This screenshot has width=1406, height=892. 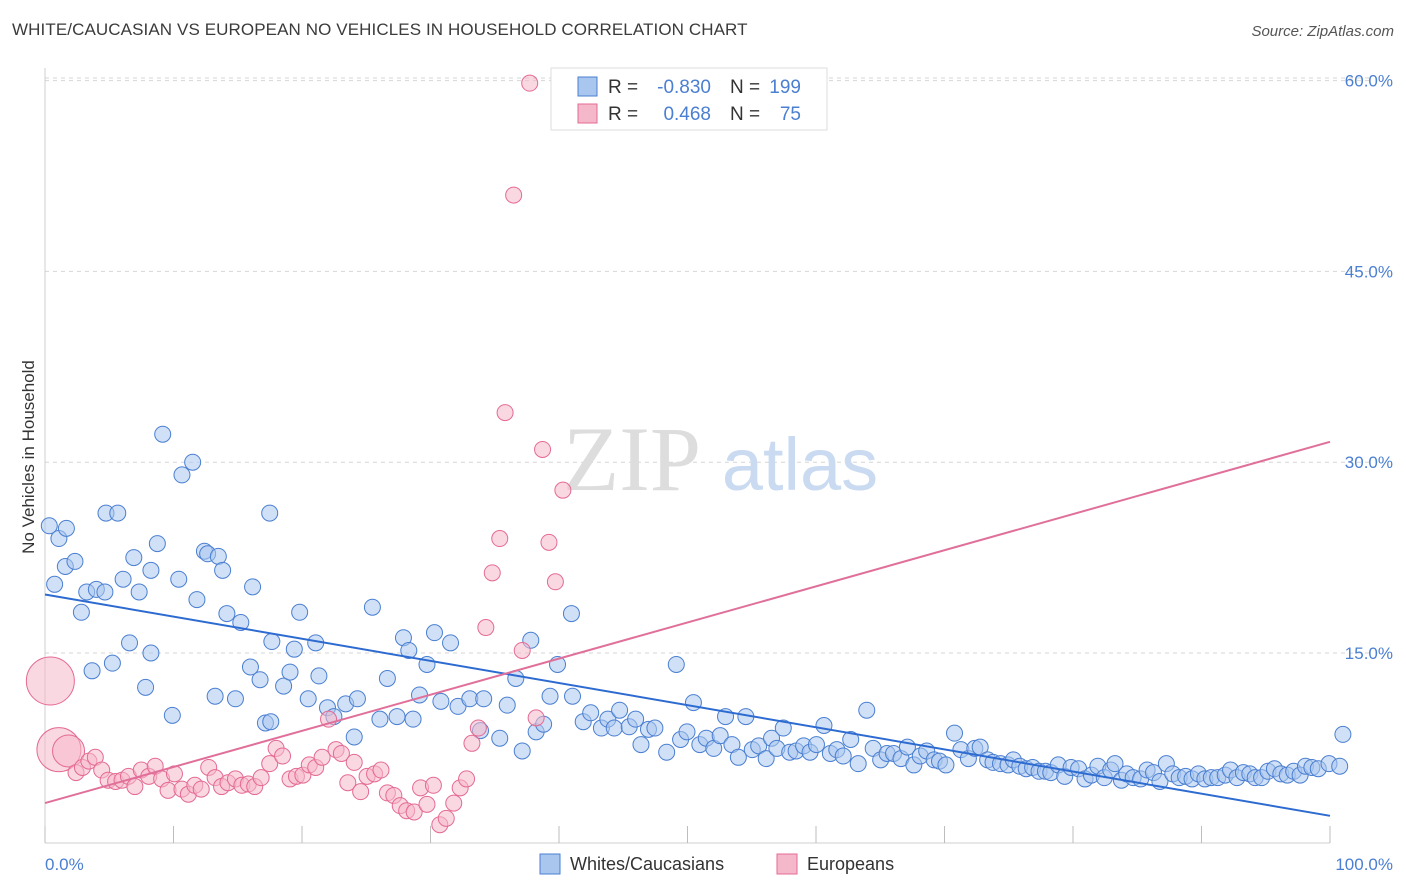 I want to click on stat-legend-pink-r-label: R =, so click(x=623, y=114).